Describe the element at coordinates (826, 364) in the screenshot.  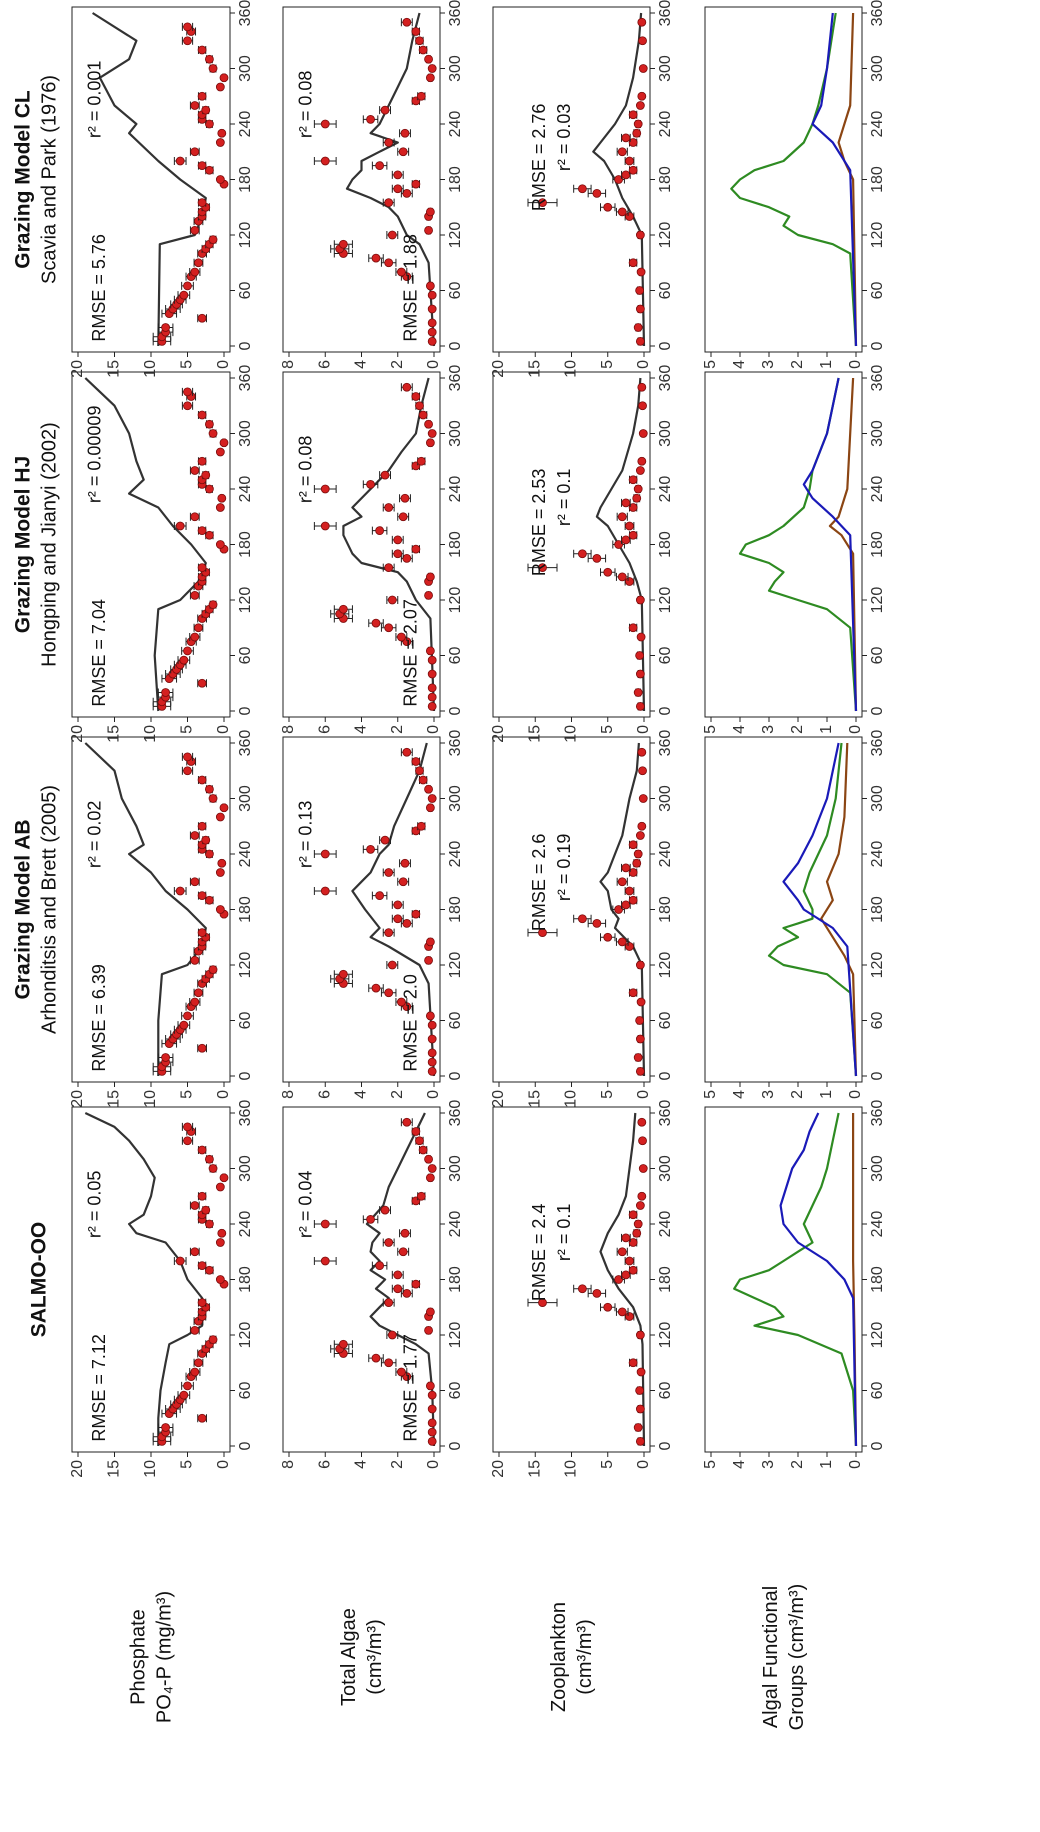
I see `y-tick-label: 1` at that location.